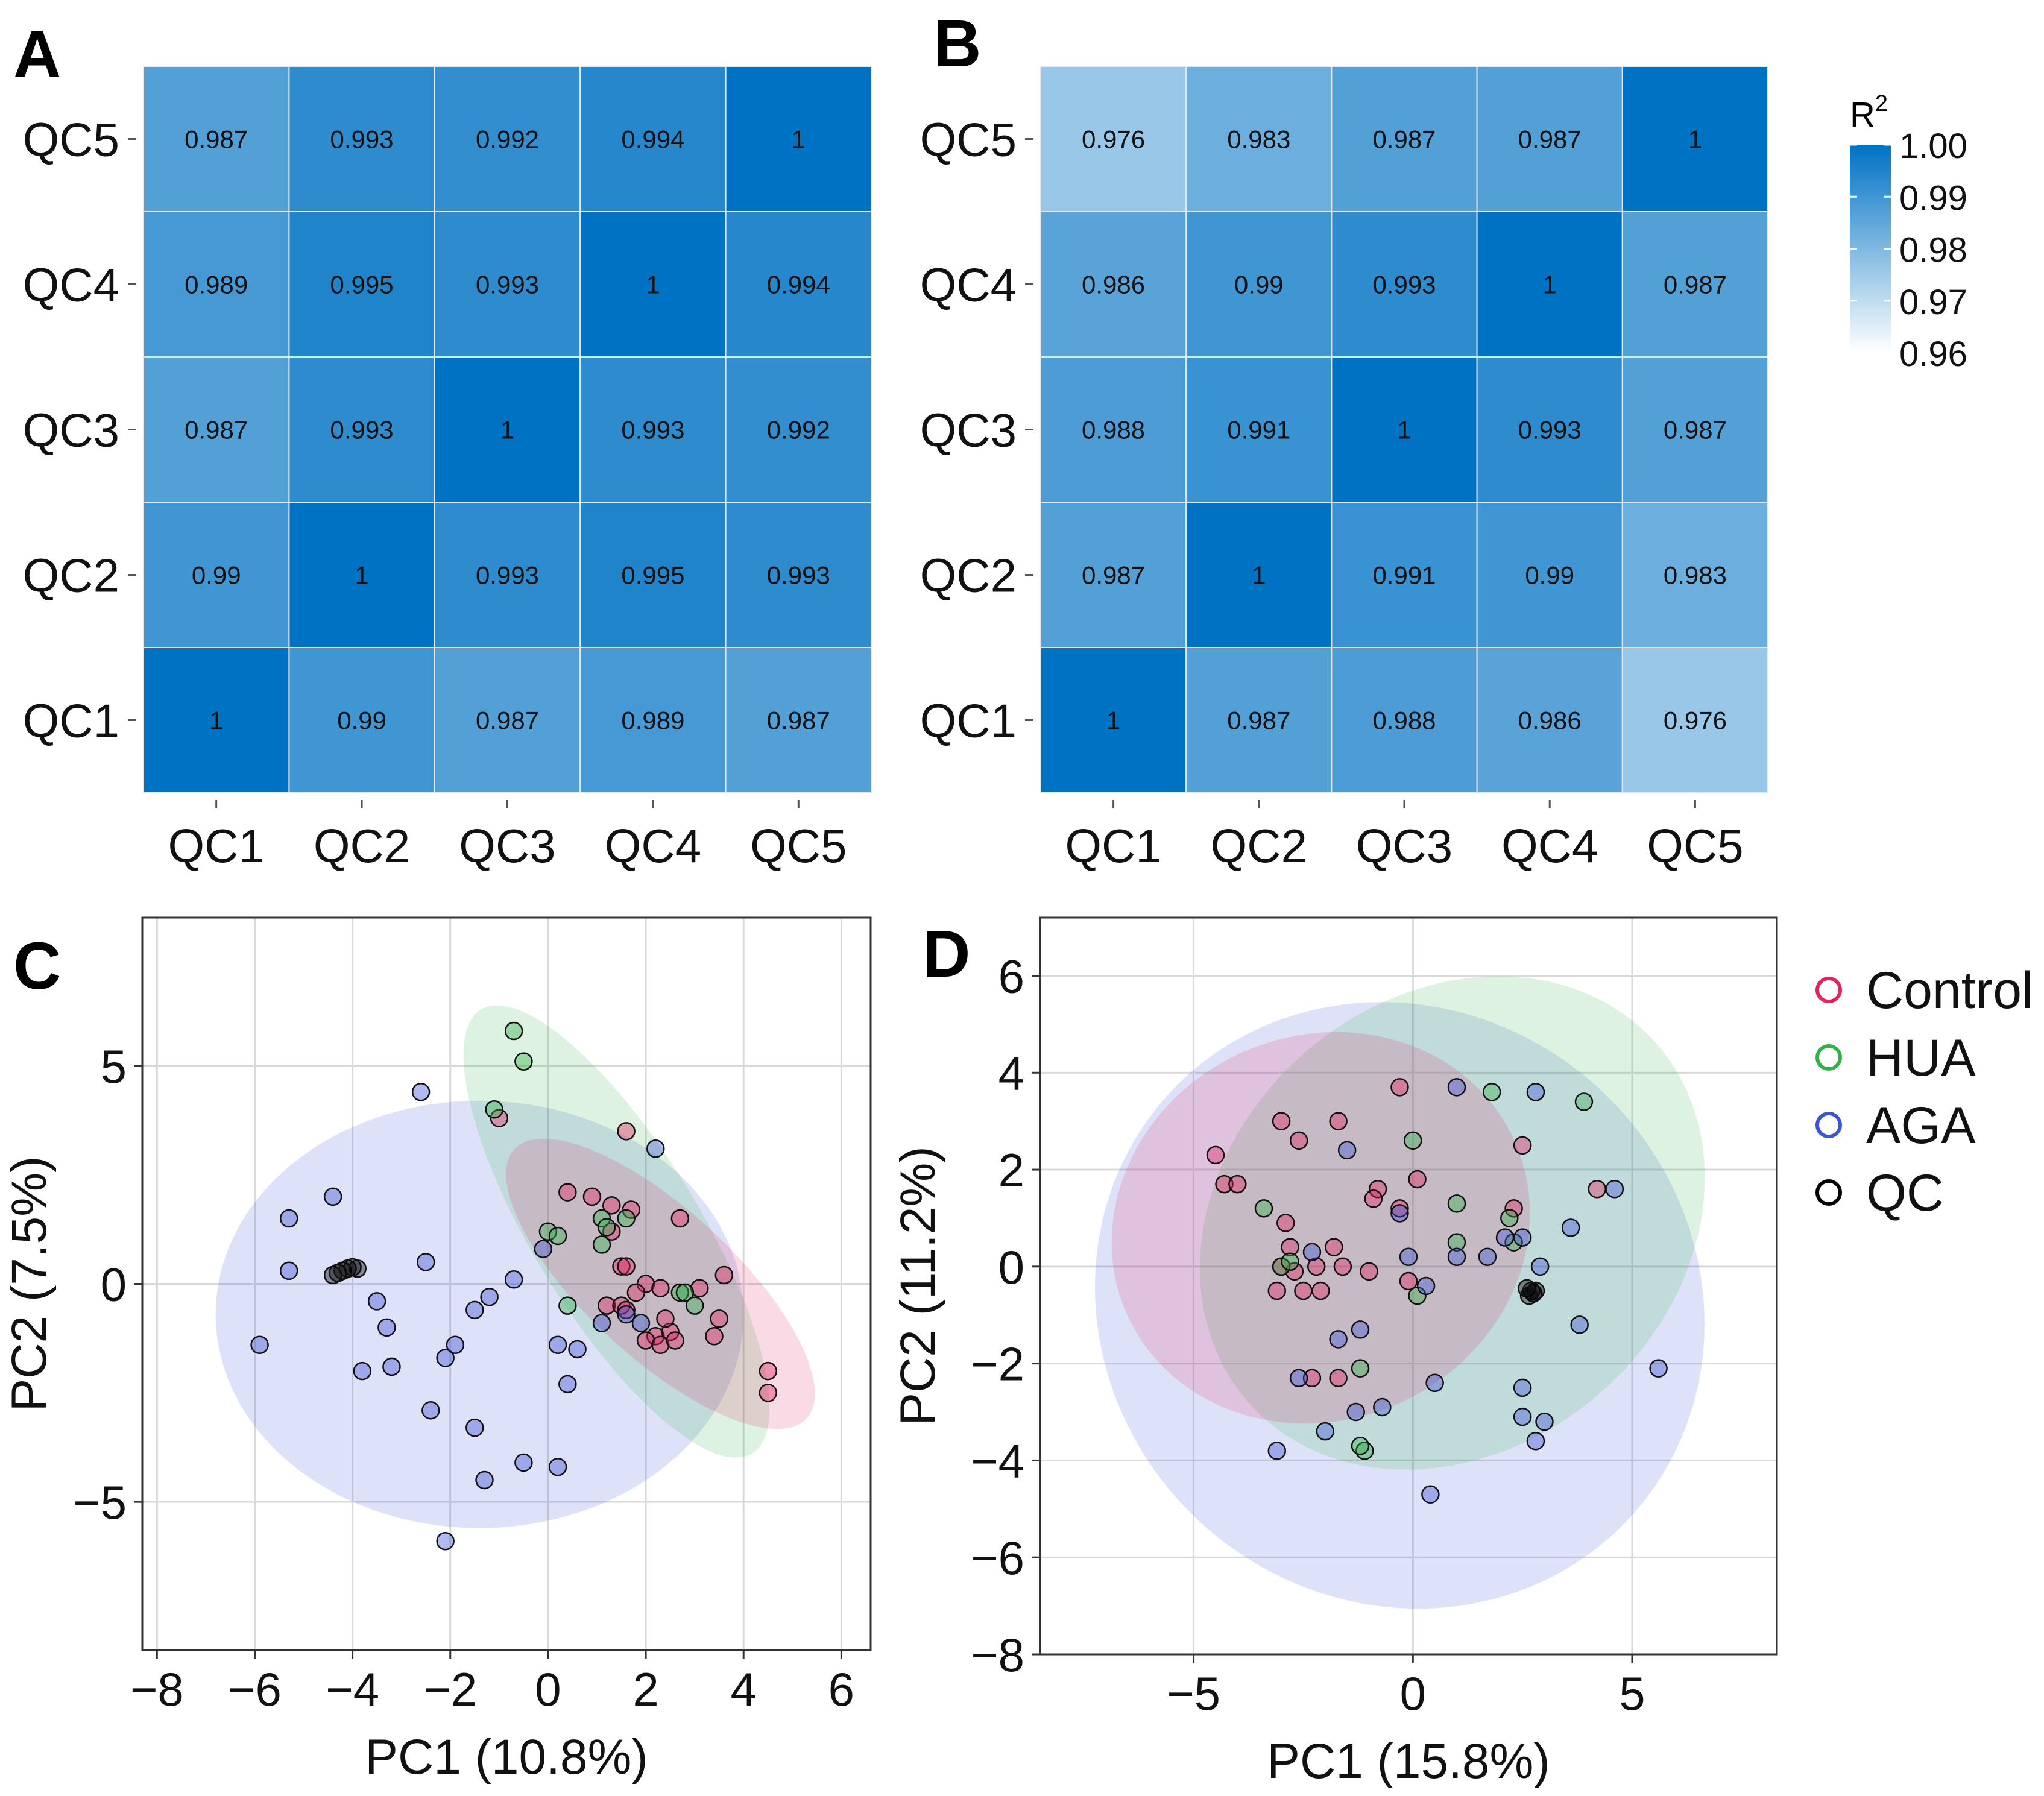 The height and width of the screenshot is (1796, 2044). I want to click on point-qc, so click(1529, 1295).